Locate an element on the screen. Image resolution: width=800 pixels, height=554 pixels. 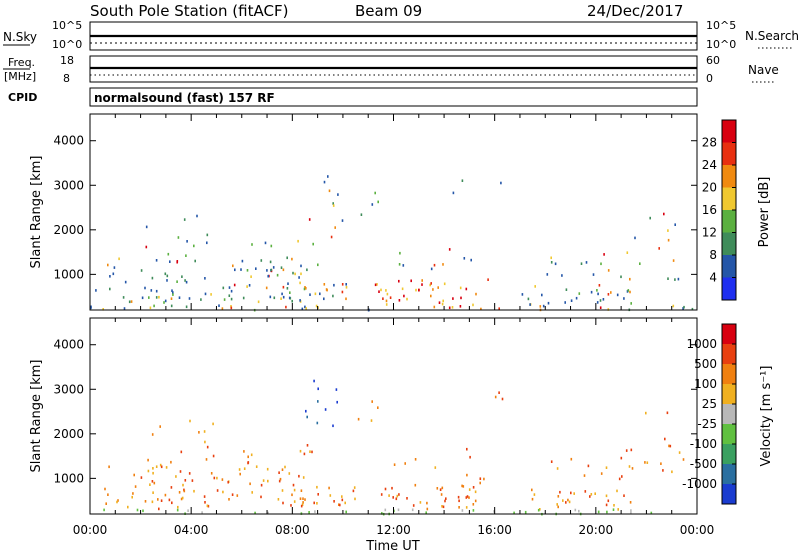
xtick-label: 04:00 is located at coordinates (191, 530).